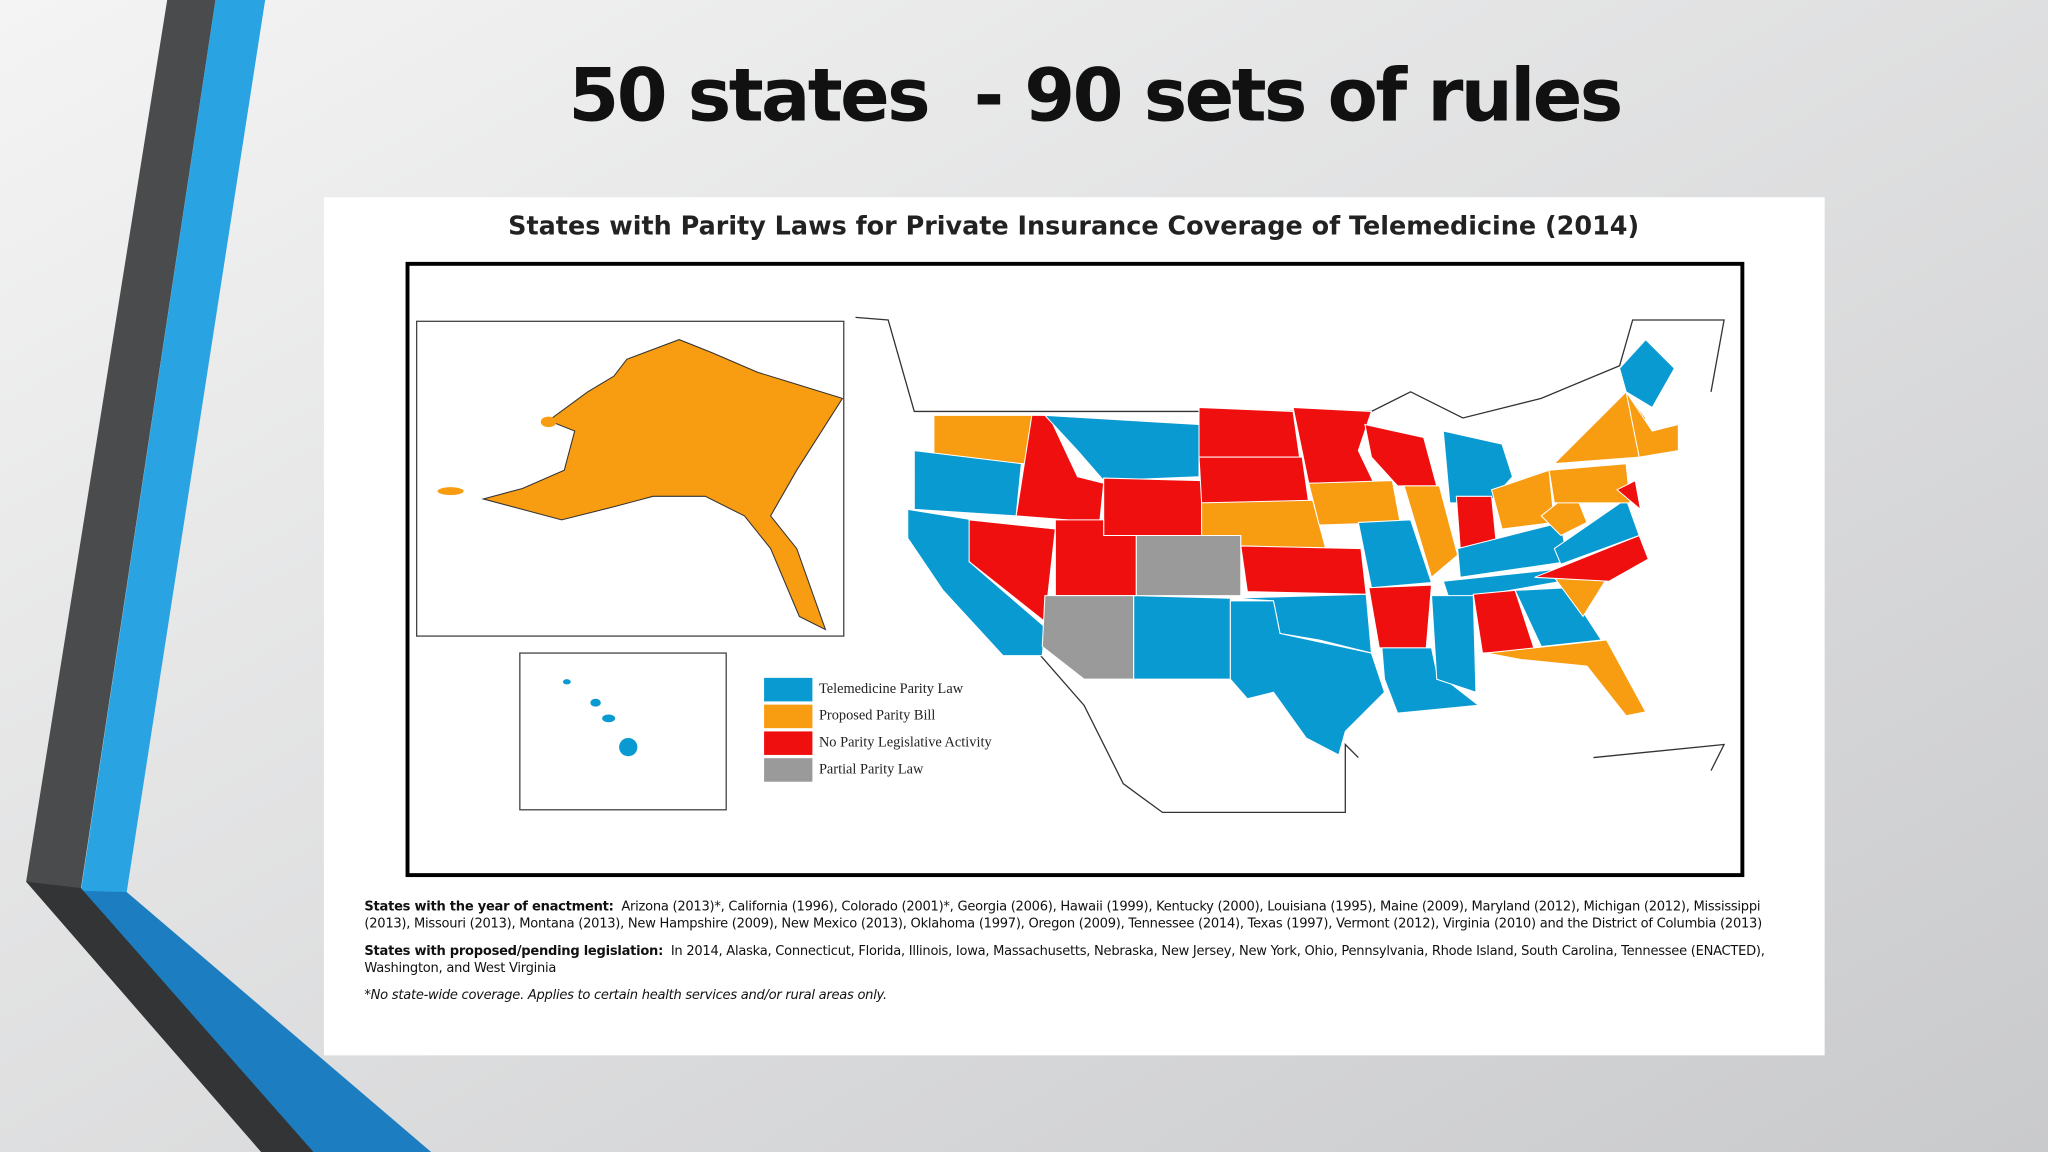 The width and height of the screenshot is (2048, 1152). I want to click on legend-label: No Parity Legislative Activity, so click(906, 742).